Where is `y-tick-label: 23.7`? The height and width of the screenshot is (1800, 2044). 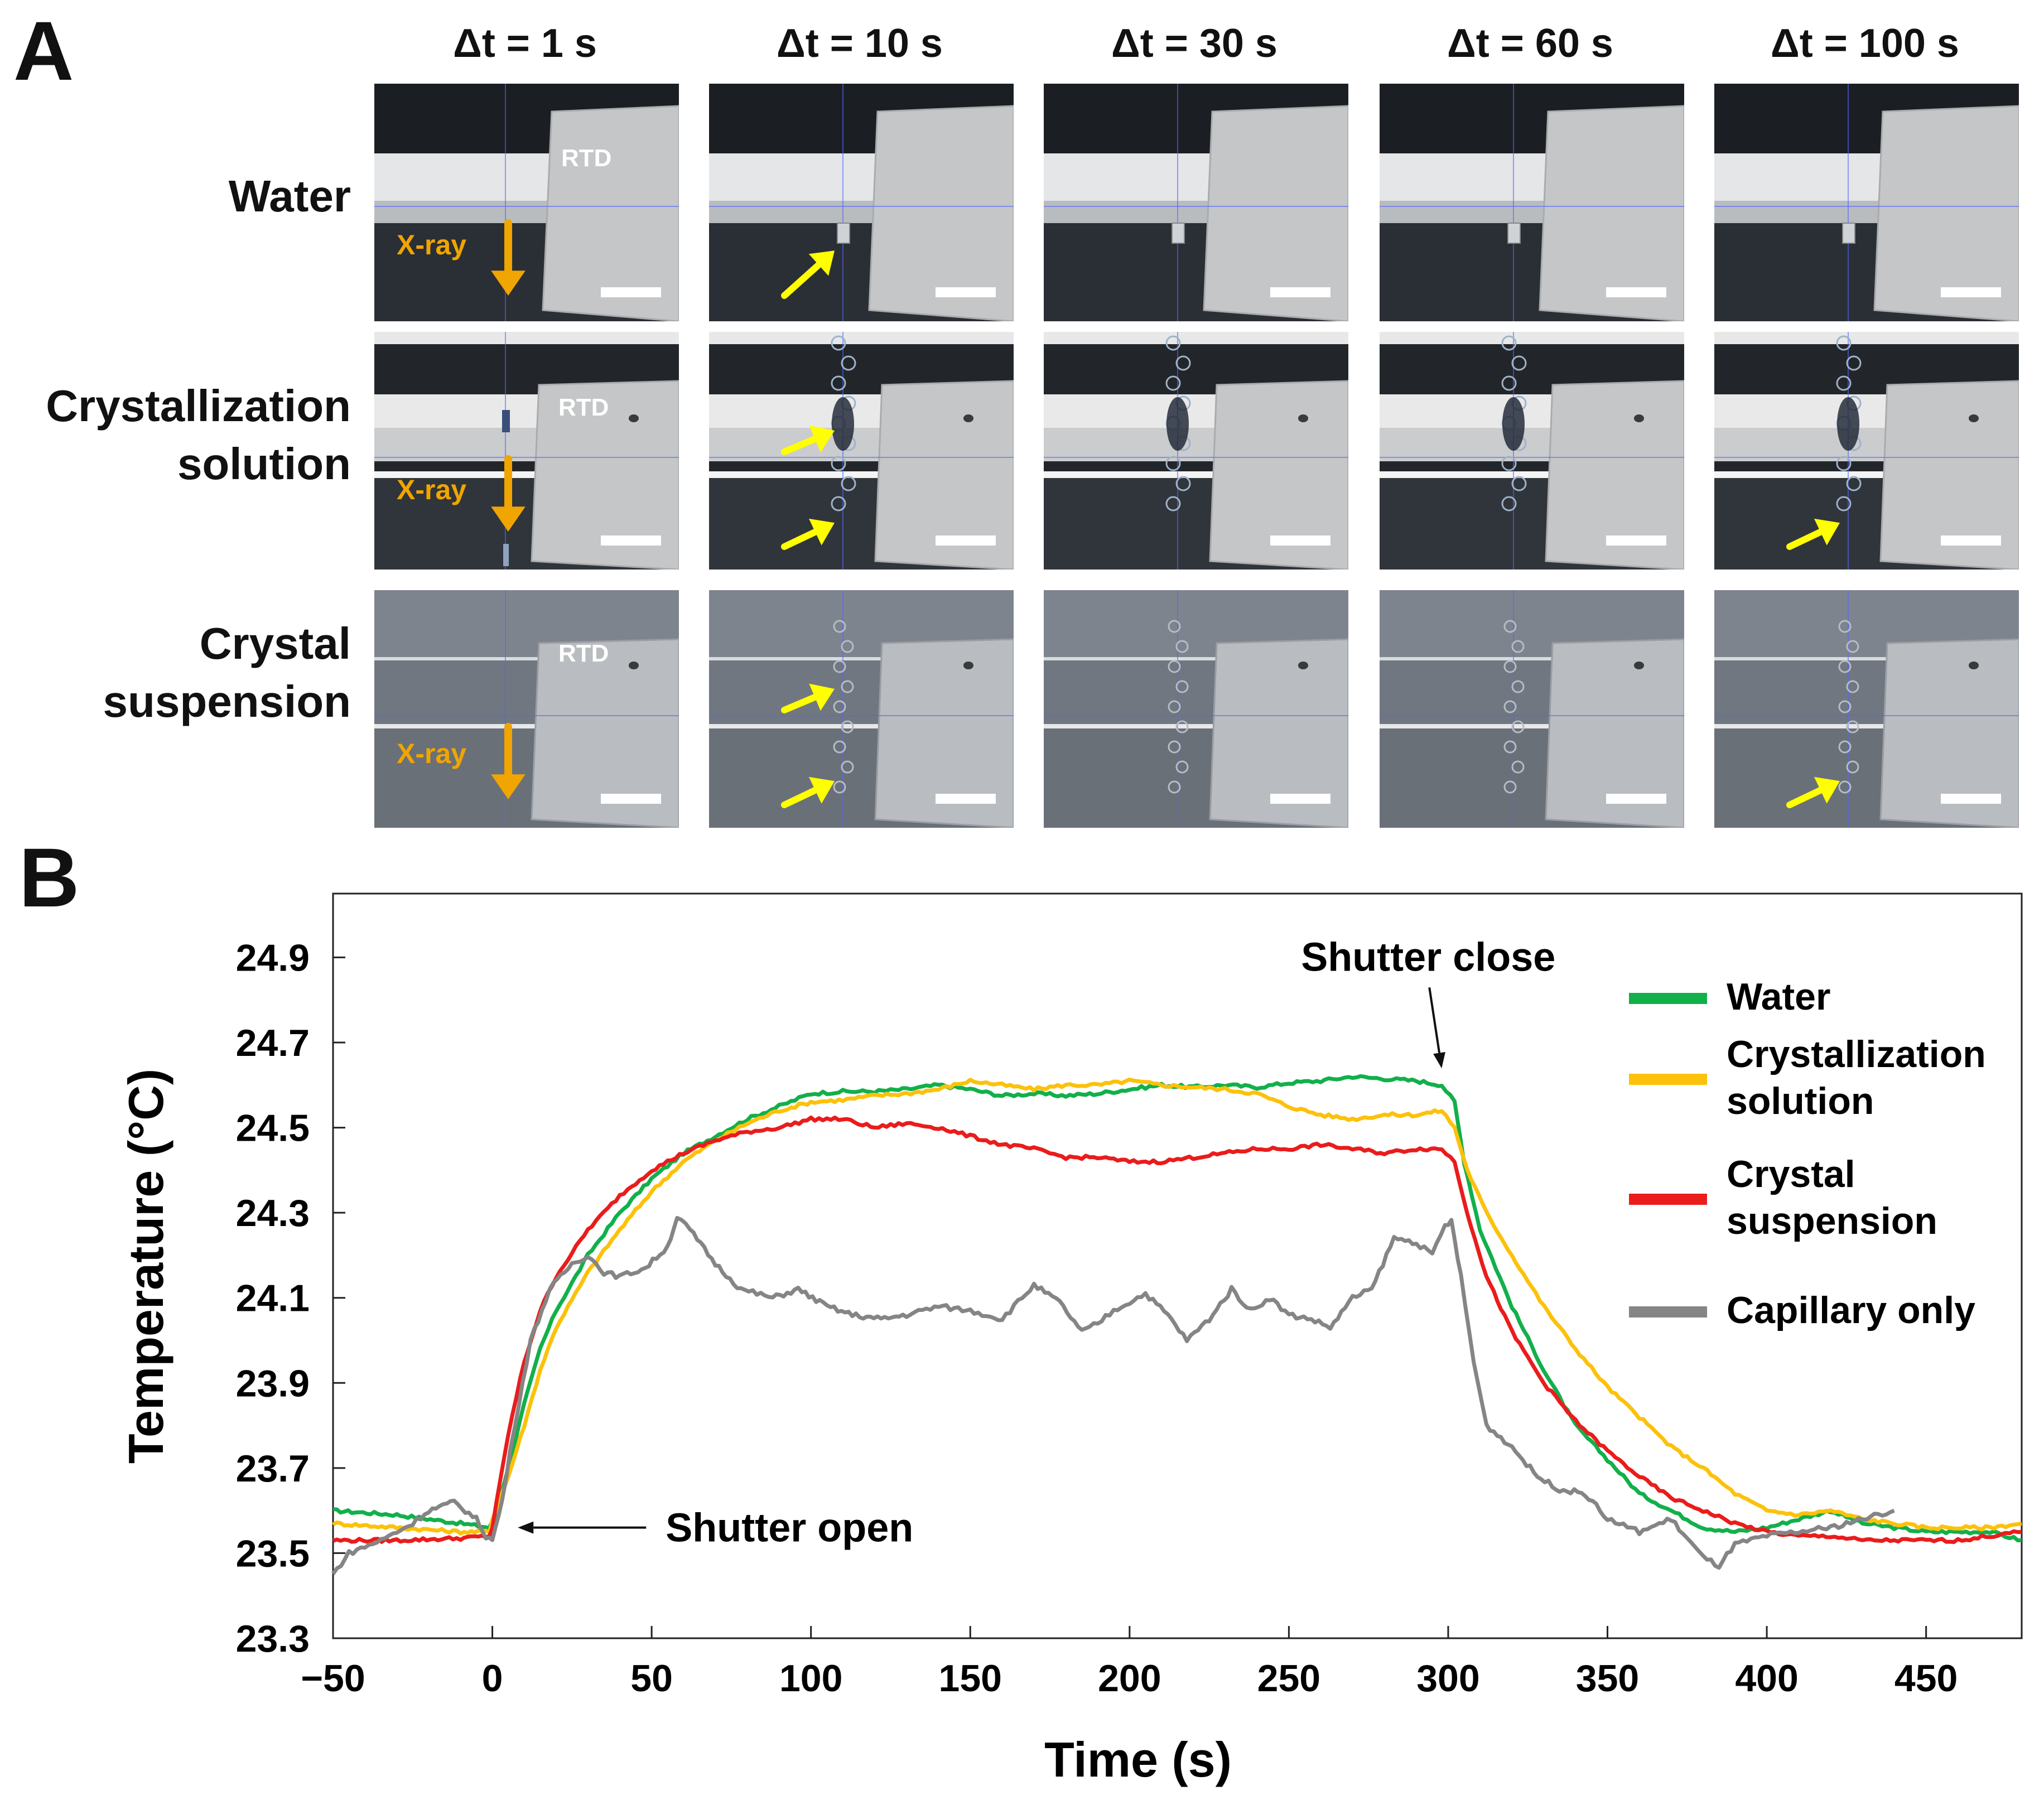 y-tick-label: 23.7 is located at coordinates (273, 1469).